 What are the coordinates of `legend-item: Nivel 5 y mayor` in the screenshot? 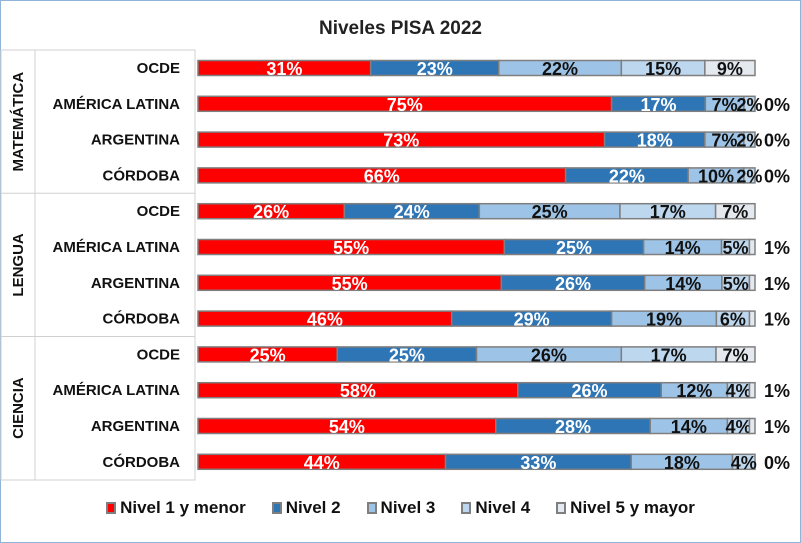 It's located at (625, 508).